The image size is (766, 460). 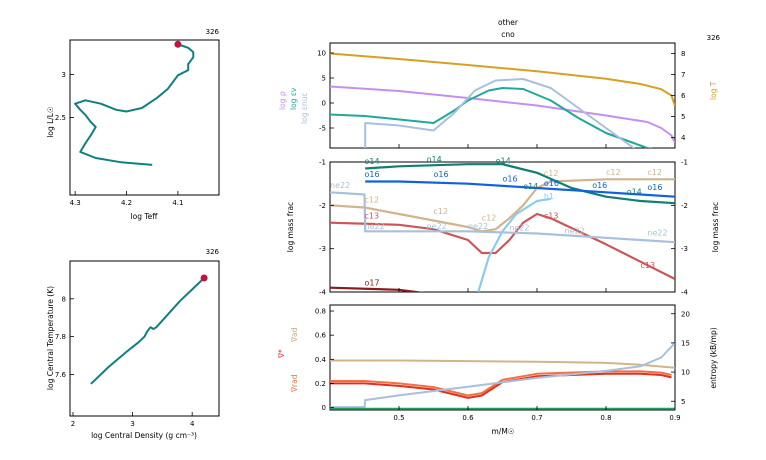 What do you see at coordinates (73, 424) in the screenshot?
I see `central-xtick-label: 2` at bounding box center [73, 424].